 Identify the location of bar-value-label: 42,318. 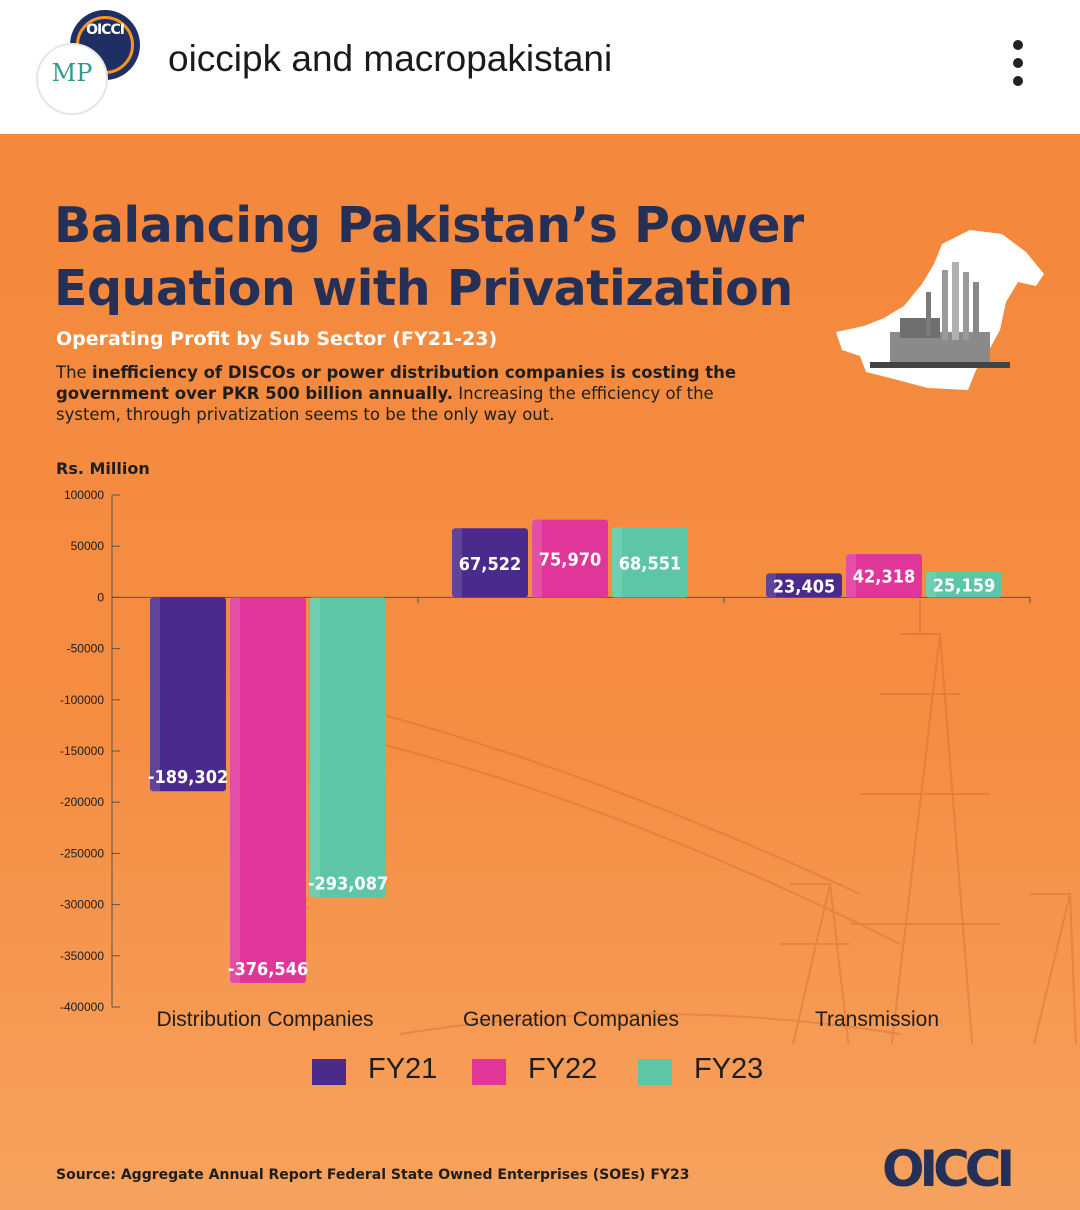
(884, 577).